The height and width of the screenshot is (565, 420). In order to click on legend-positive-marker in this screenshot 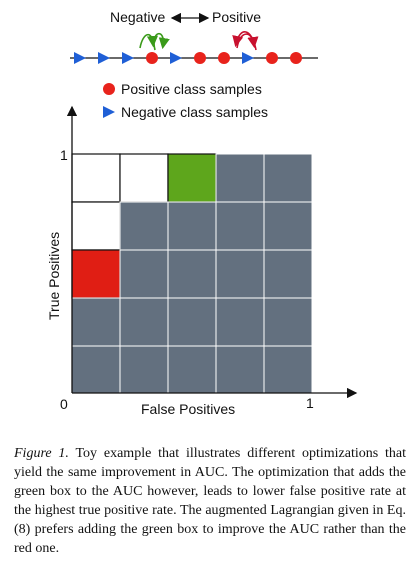, I will do `click(109, 89)`.